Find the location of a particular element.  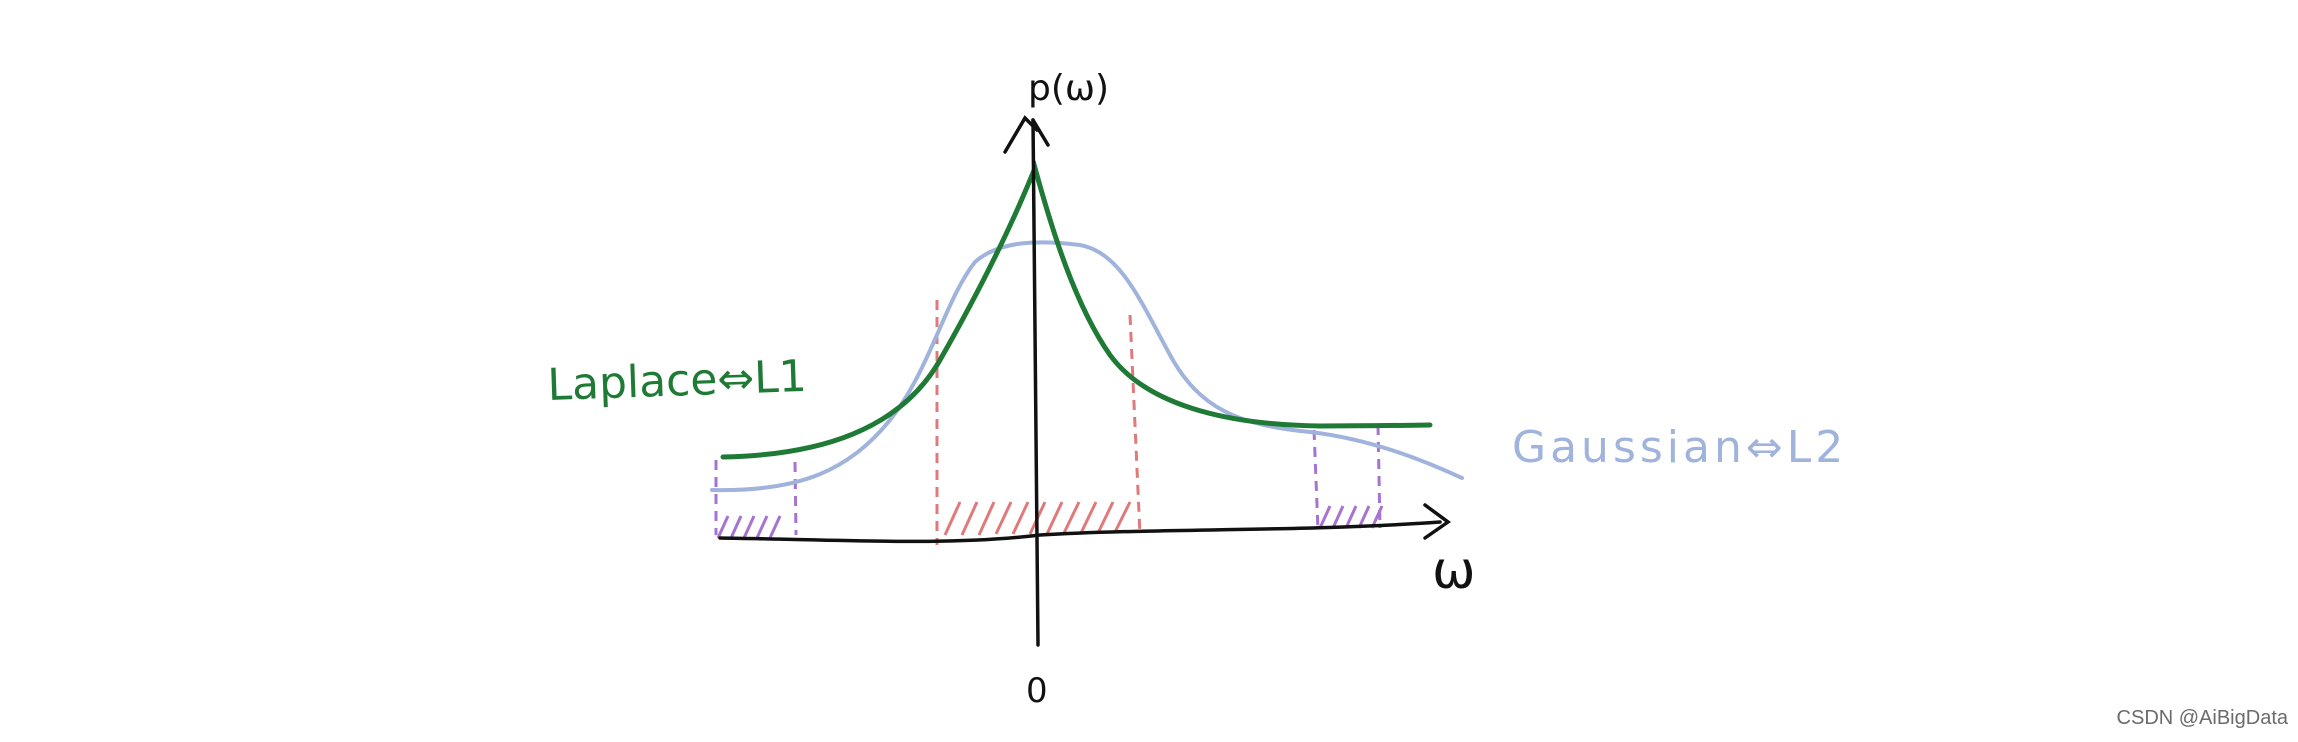

x-axis-label: ω is located at coordinates (1454, 571).